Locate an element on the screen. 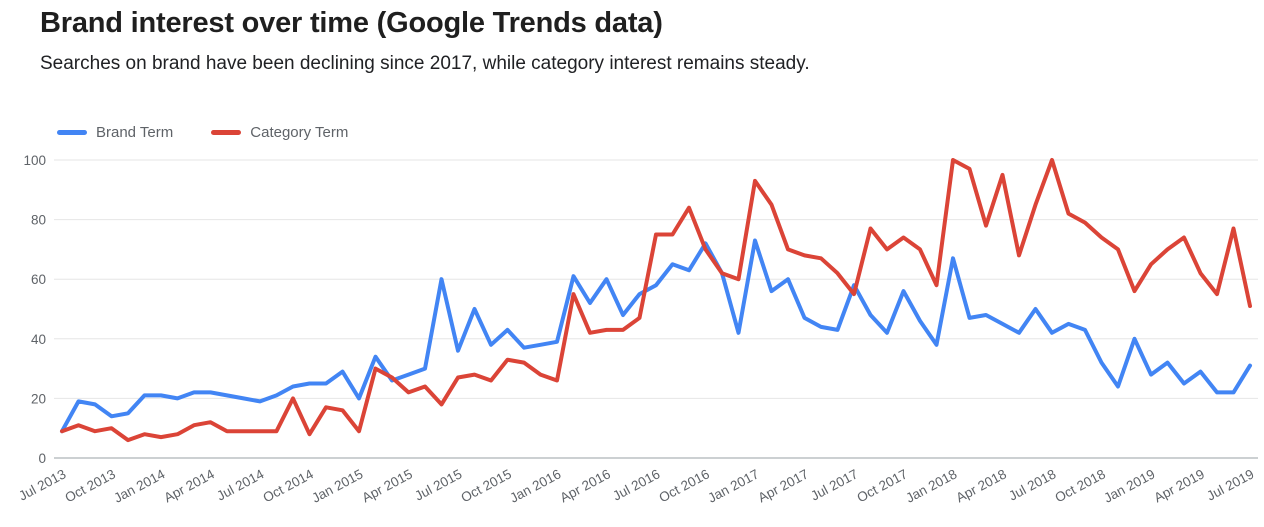 The width and height of the screenshot is (1264, 527). x-axis-label: Jan 2018 is located at coordinates (931, 485).